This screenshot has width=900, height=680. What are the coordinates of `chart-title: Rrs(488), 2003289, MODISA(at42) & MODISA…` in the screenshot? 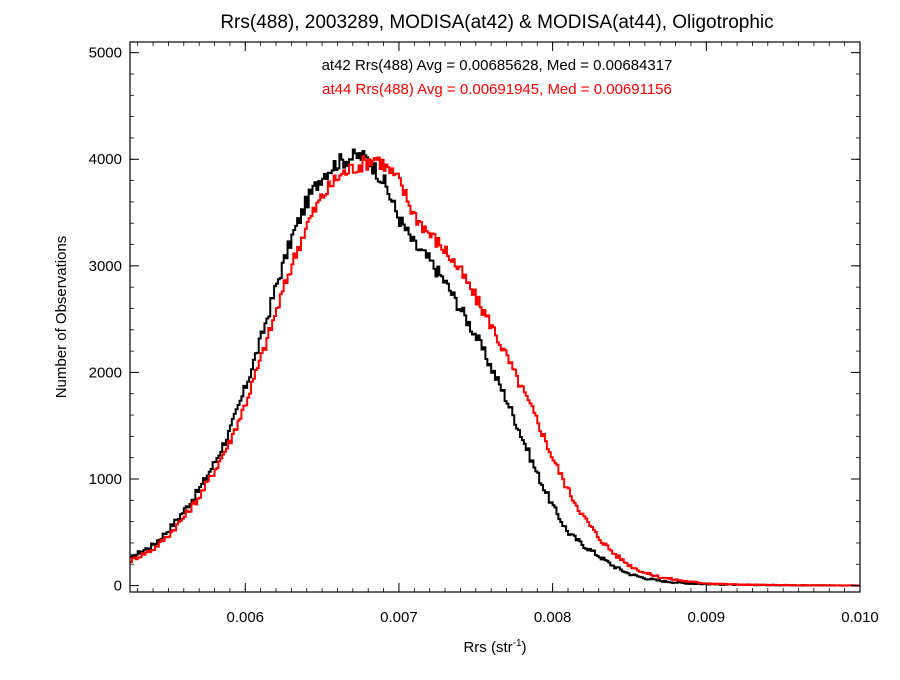 It's located at (496, 22).